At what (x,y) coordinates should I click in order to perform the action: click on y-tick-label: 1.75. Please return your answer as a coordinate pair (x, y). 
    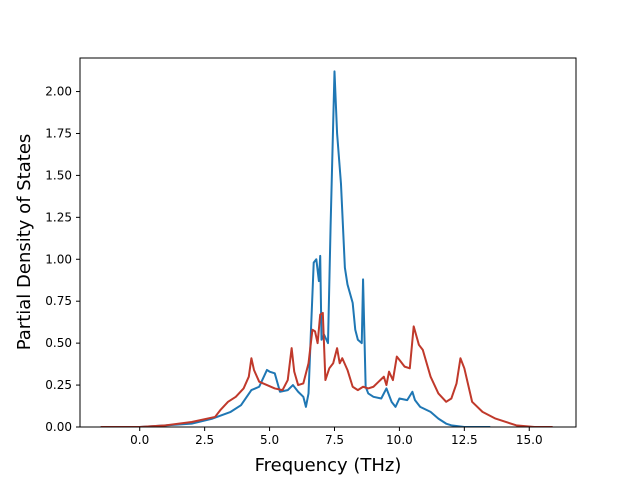
    Looking at the image, I should click on (58, 133).